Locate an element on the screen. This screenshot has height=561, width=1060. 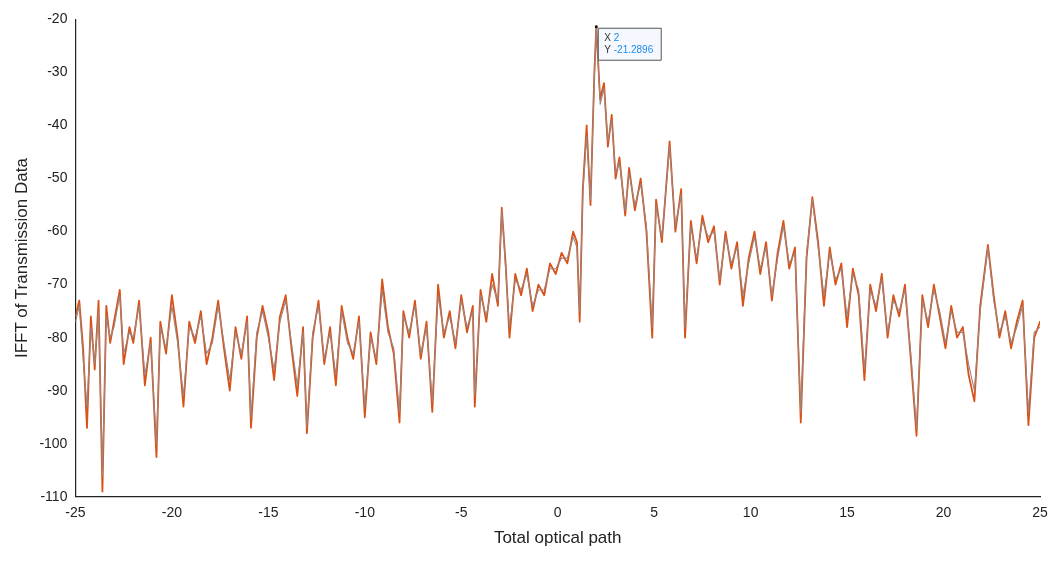
x-tick-label: 0 is located at coordinates (557, 512).